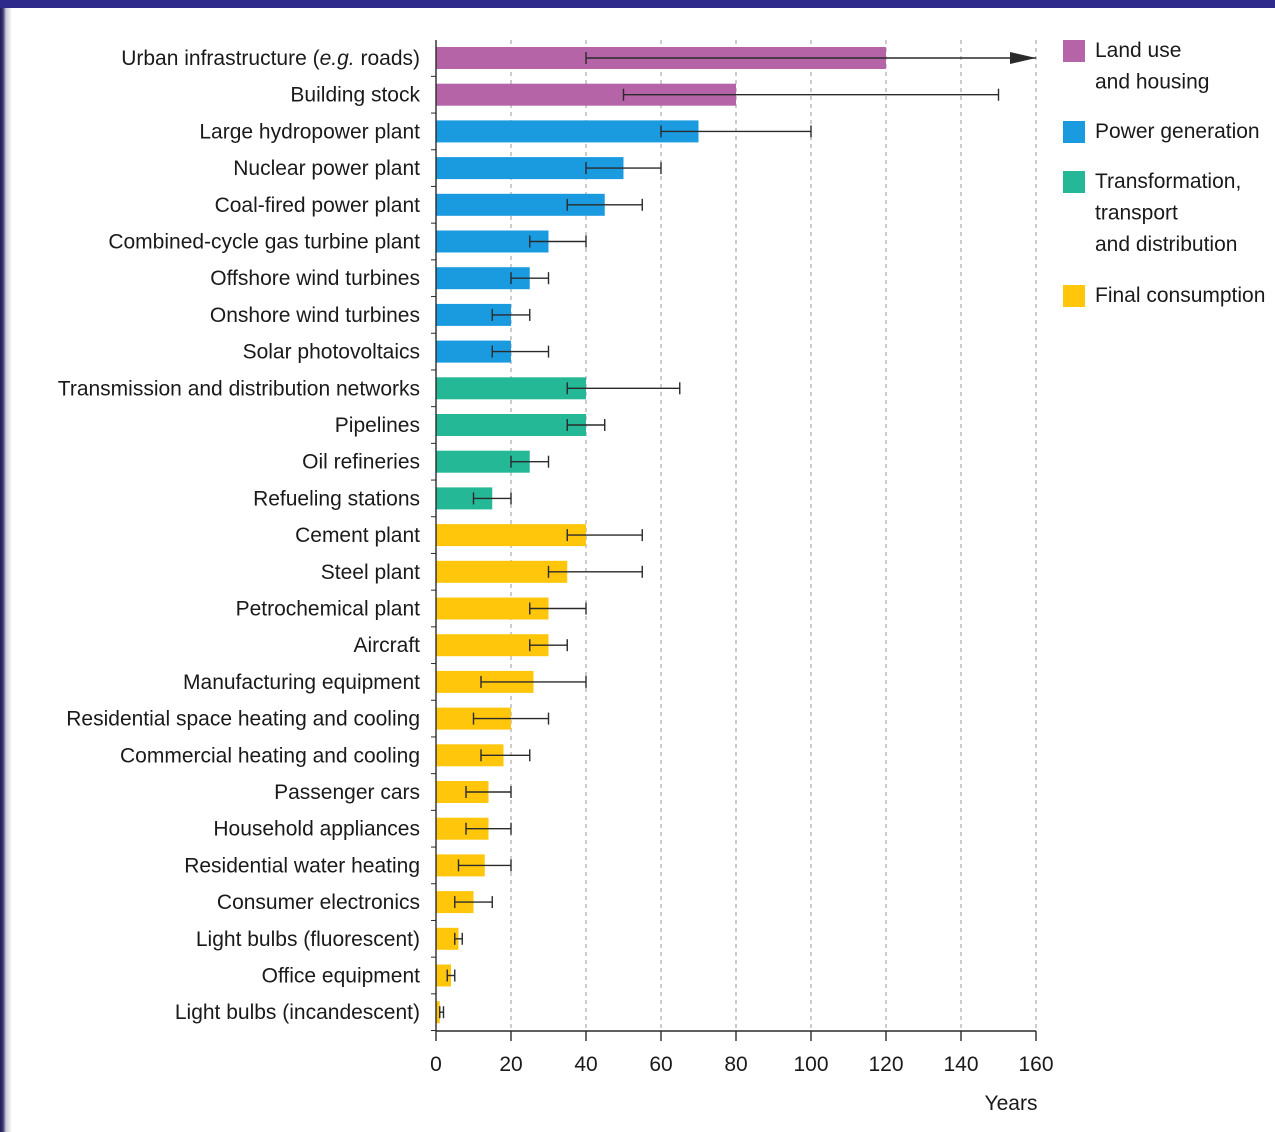 The height and width of the screenshot is (1132, 1275). Describe the element at coordinates (341, 976) in the screenshot. I see `category-label: Office equipment` at that location.